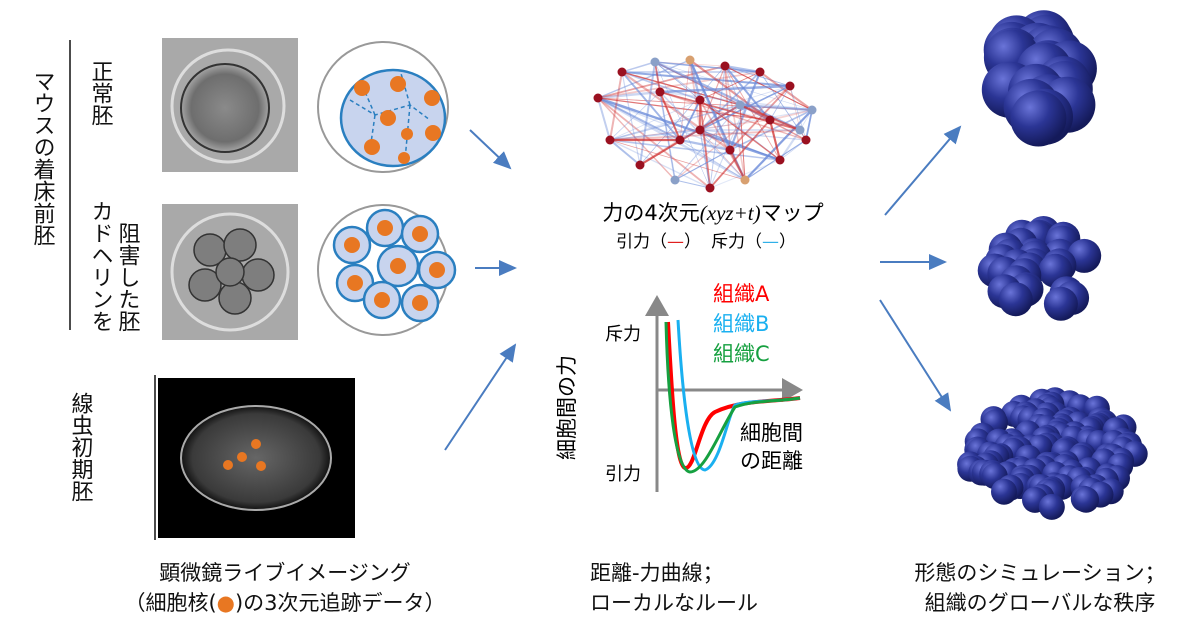 The image size is (1200, 636). I want to click on worm-embryo-label: 線虫初期胚, so click(81, 447).